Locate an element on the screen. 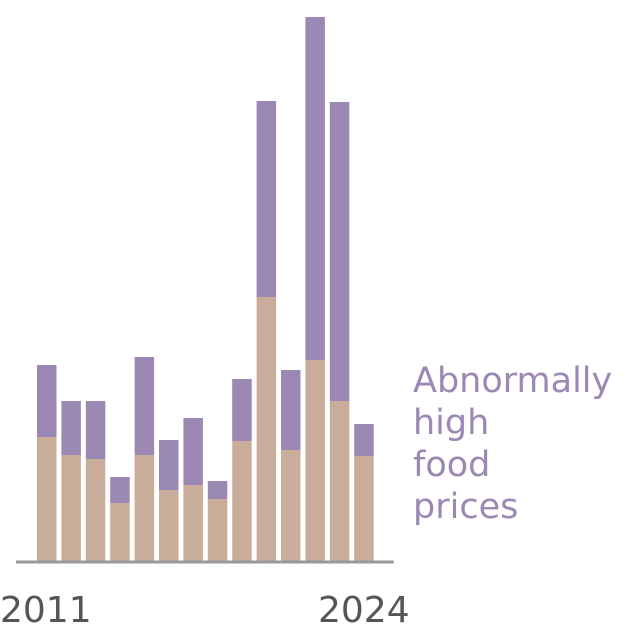 Image resolution: width=640 pixels, height=640 pixels. annotation-line-2: high is located at coordinates (451, 423).